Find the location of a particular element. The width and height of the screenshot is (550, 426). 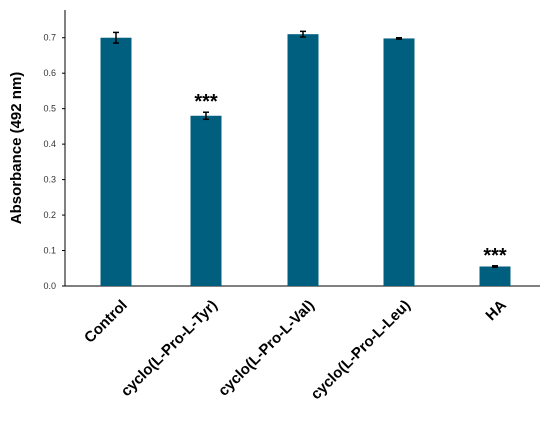

y-ticks: 0.0 0.1 0.2 0.3 0.4 0.5 0.6 0.7 is located at coordinates (54, 162).